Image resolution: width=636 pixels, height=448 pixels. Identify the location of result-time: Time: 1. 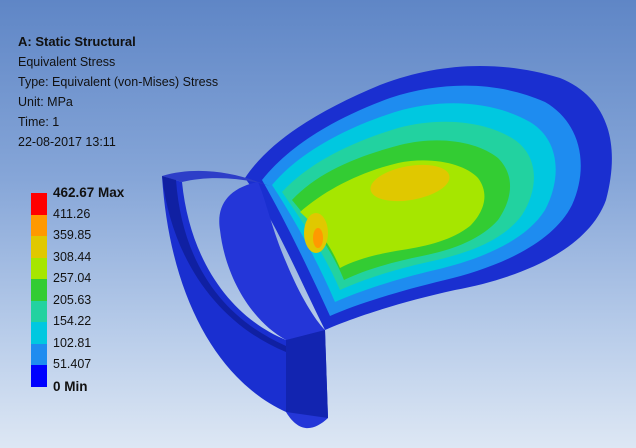
(39, 122).